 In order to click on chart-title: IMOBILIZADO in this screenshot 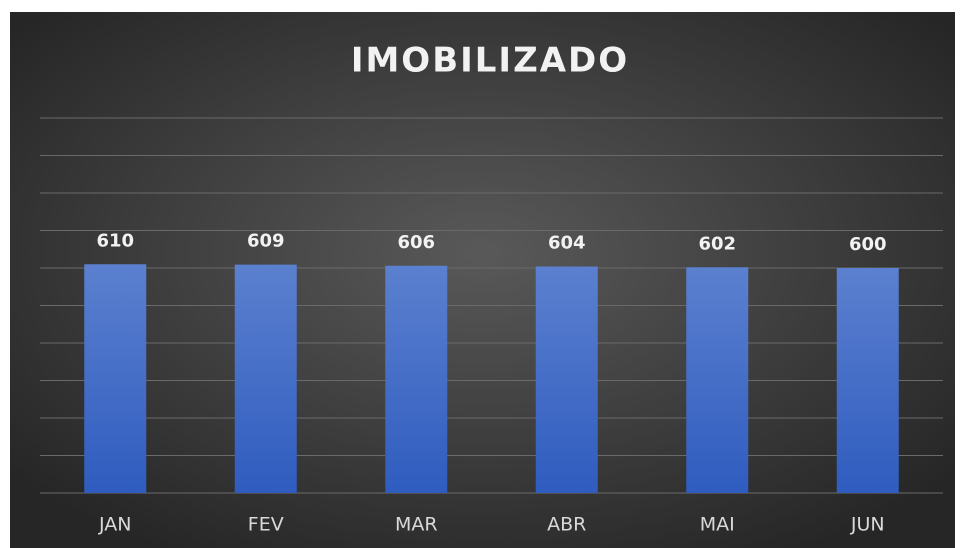, I will do `click(490, 61)`.